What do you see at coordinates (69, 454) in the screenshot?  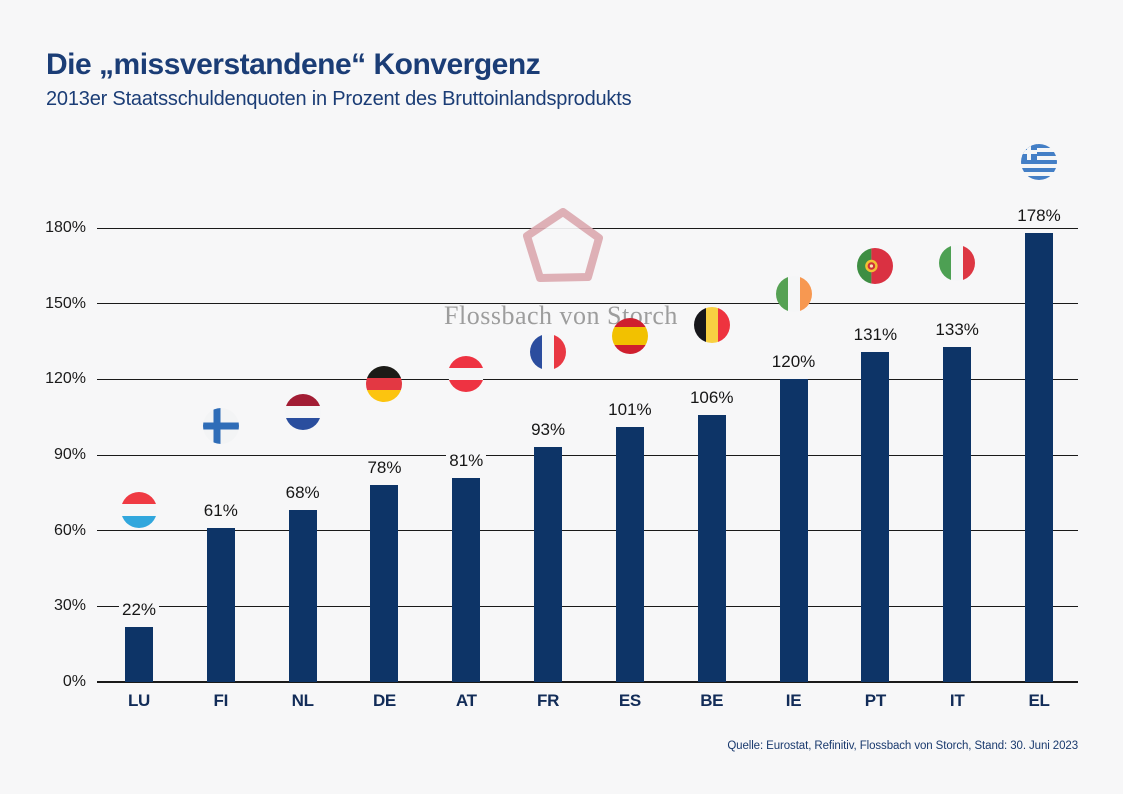 I see `y-axis-tick-label: 90%` at bounding box center [69, 454].